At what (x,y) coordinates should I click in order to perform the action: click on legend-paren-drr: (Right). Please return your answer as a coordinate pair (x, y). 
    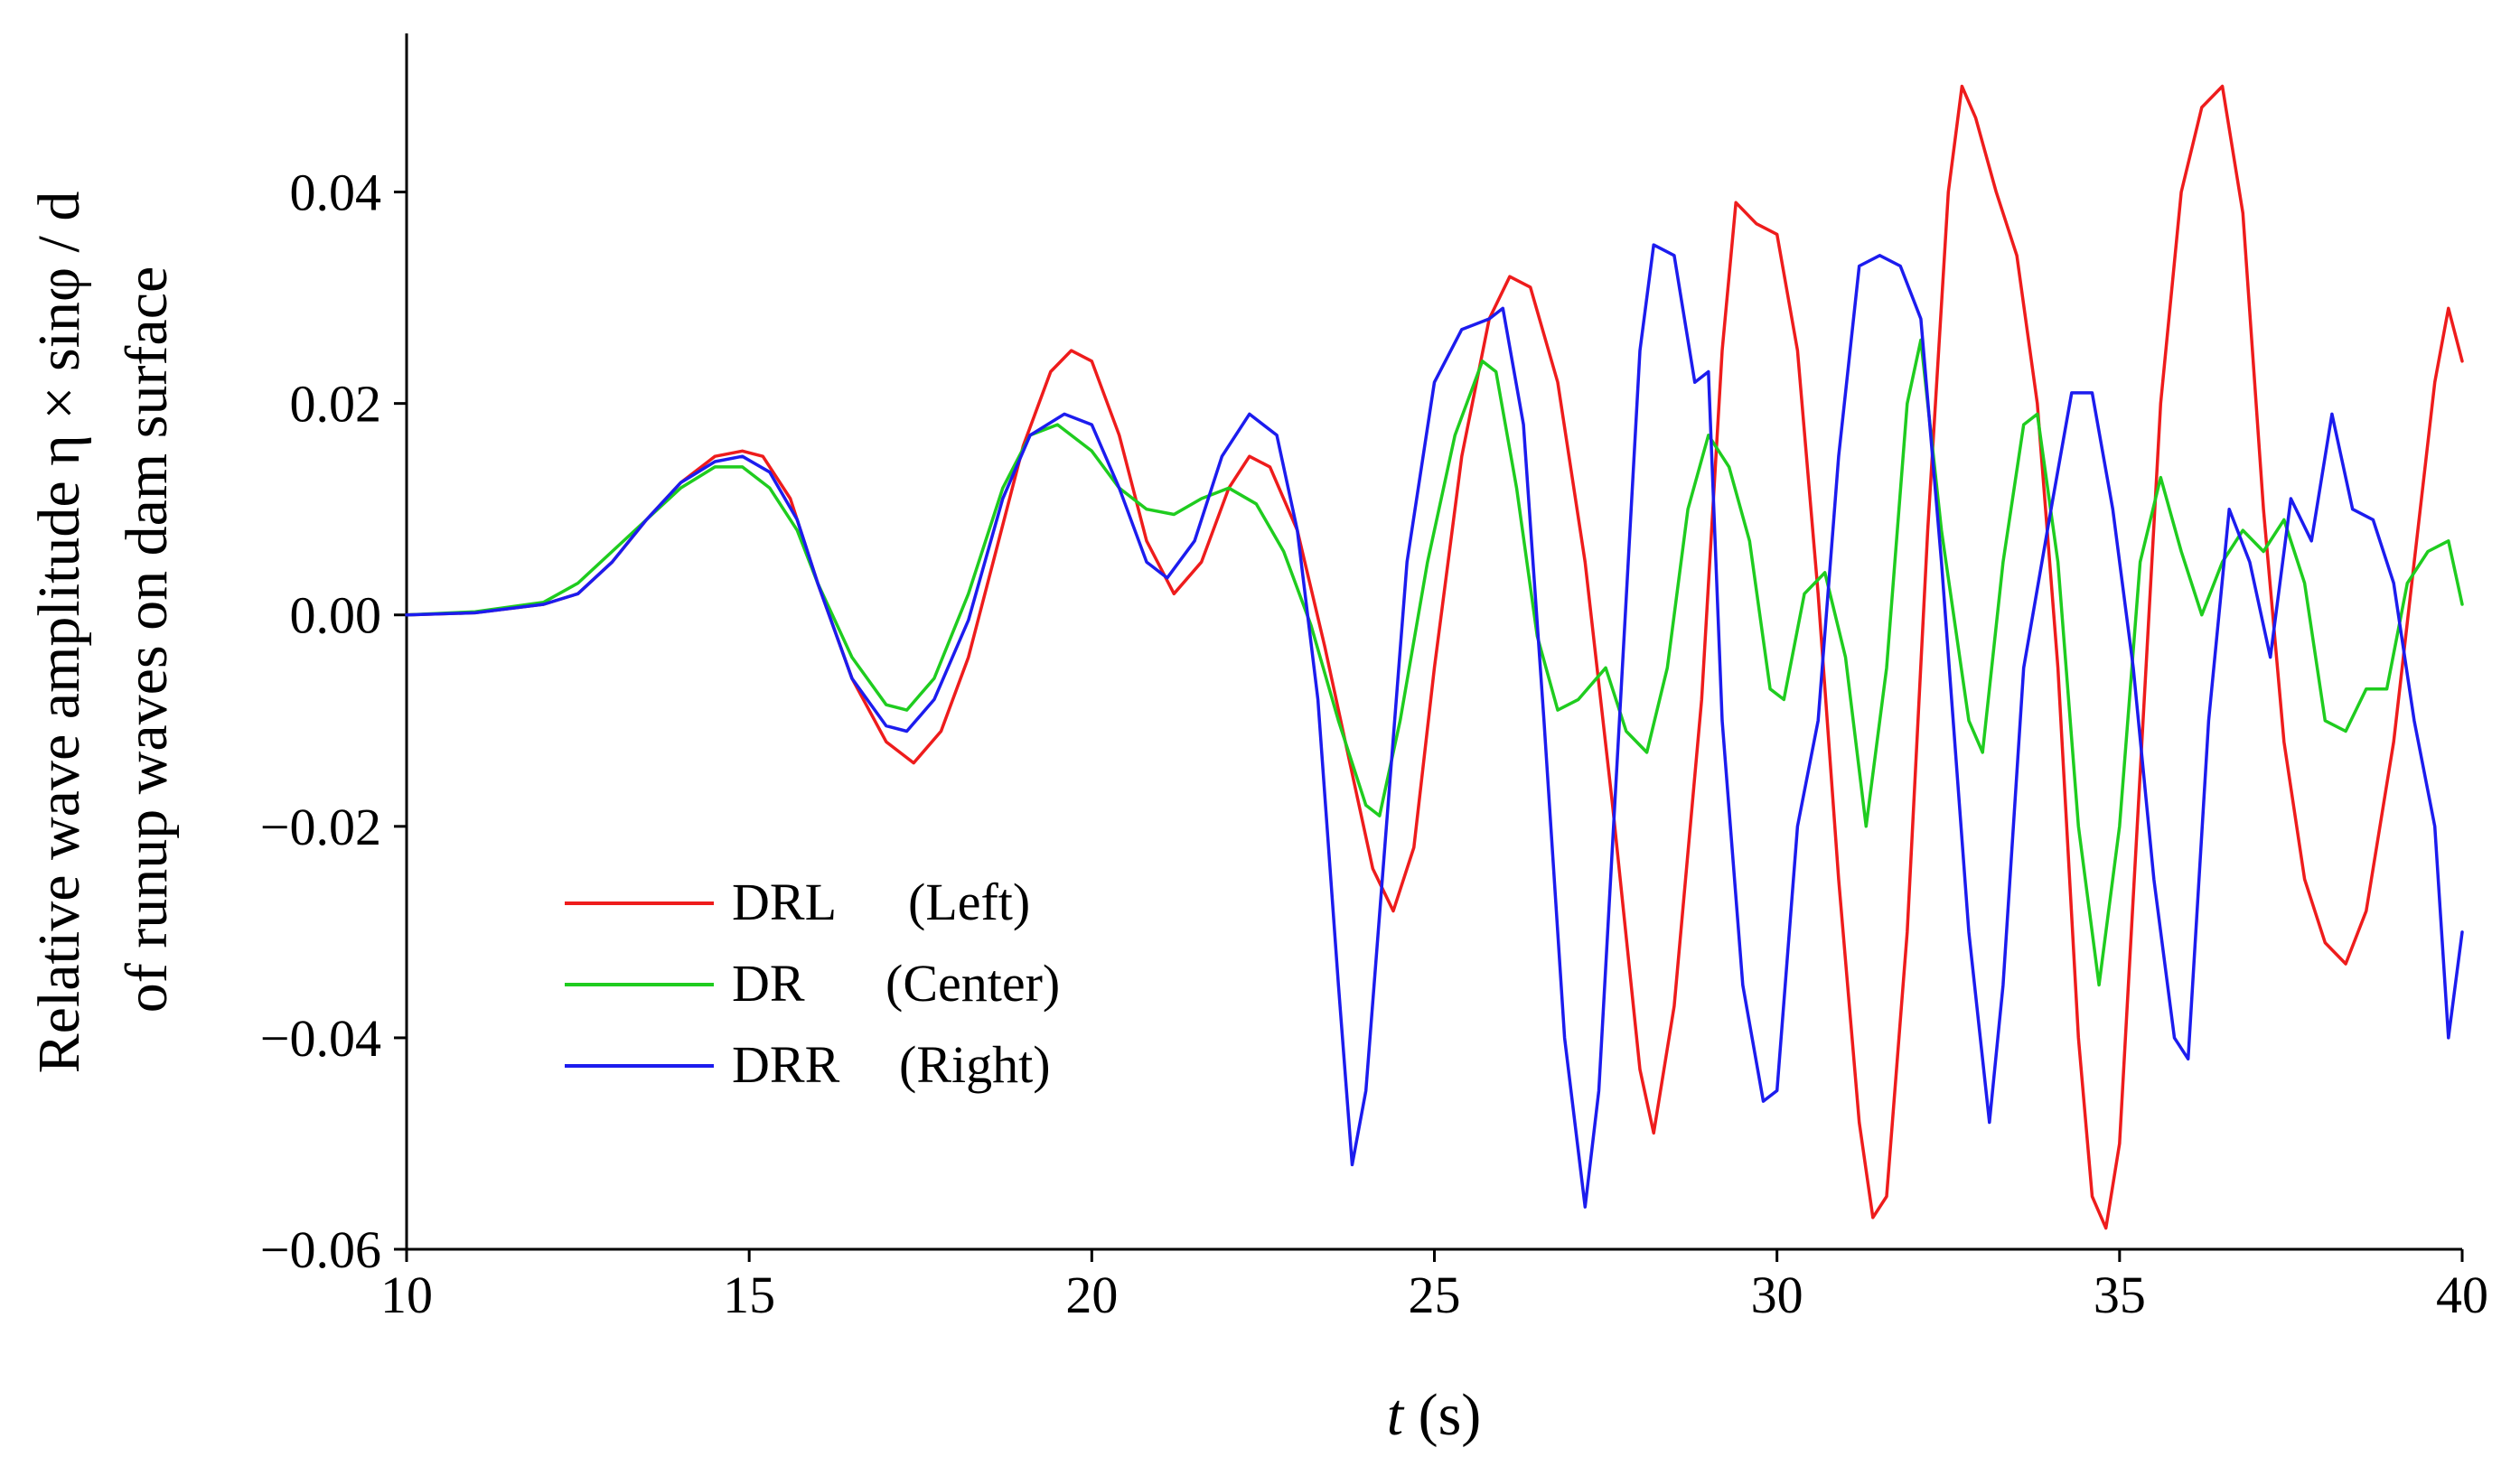
    Looking at the image, I should click on (975, 1064).